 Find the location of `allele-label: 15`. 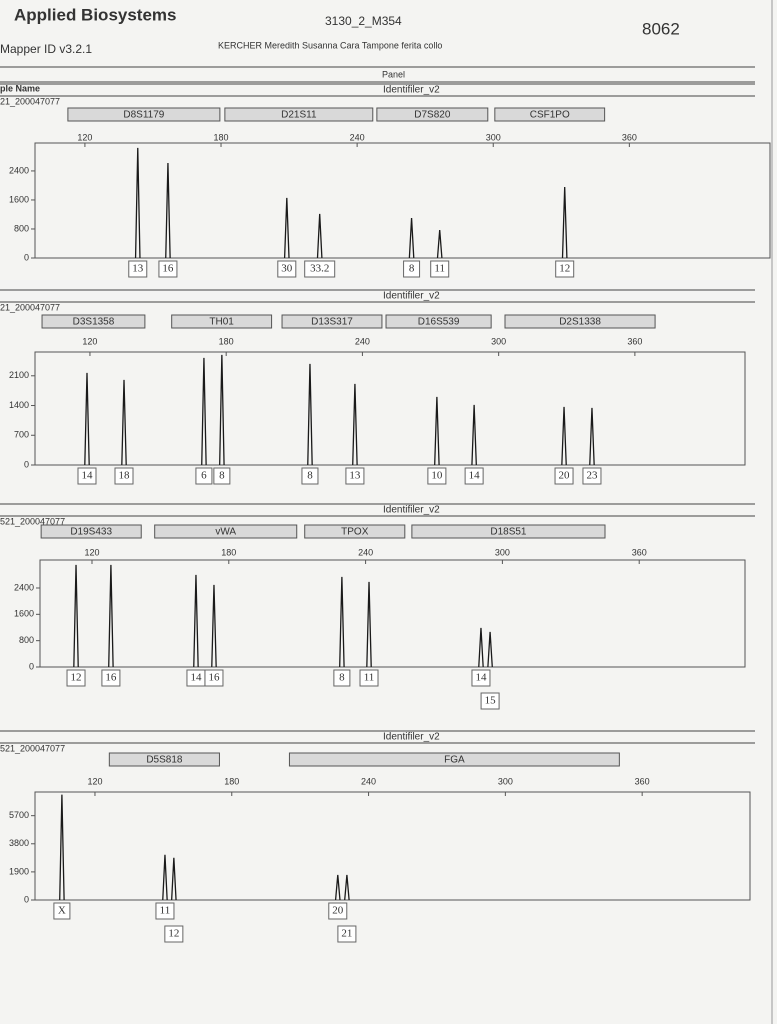

allele-label: 15 is located at coordinates (491, 701).